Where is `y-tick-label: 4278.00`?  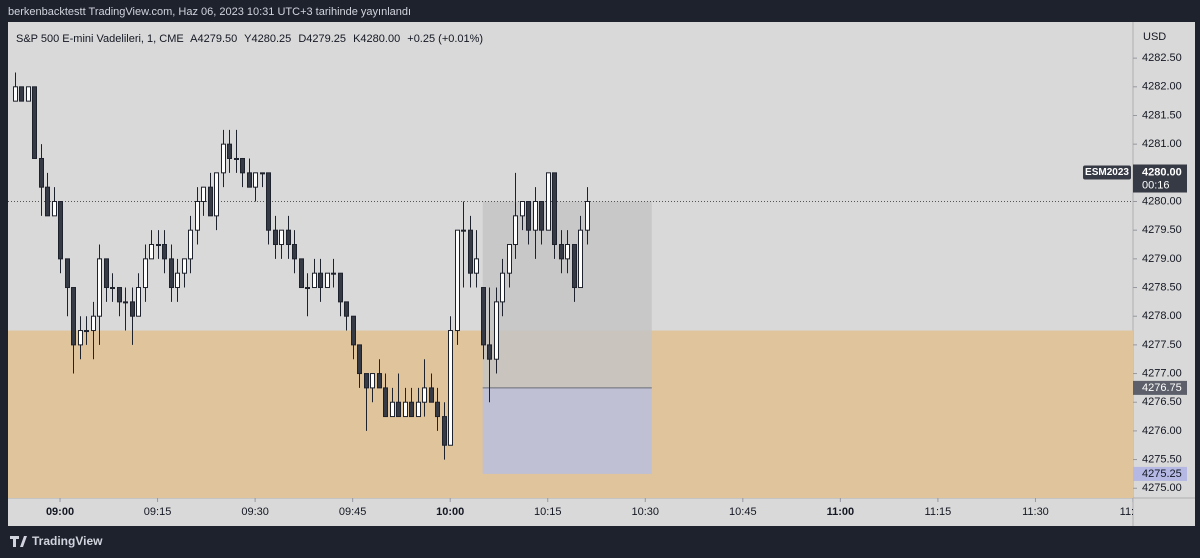 y-tick-label: 4278.00 is located at coordinates (1162, 316).